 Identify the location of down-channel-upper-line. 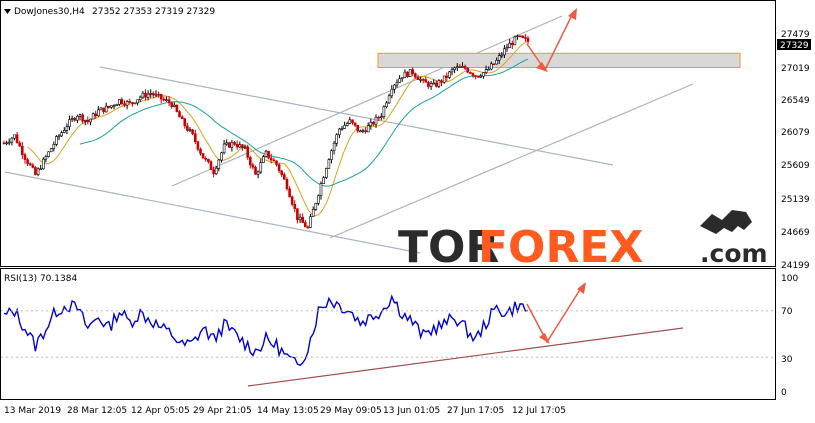
(356, 116).